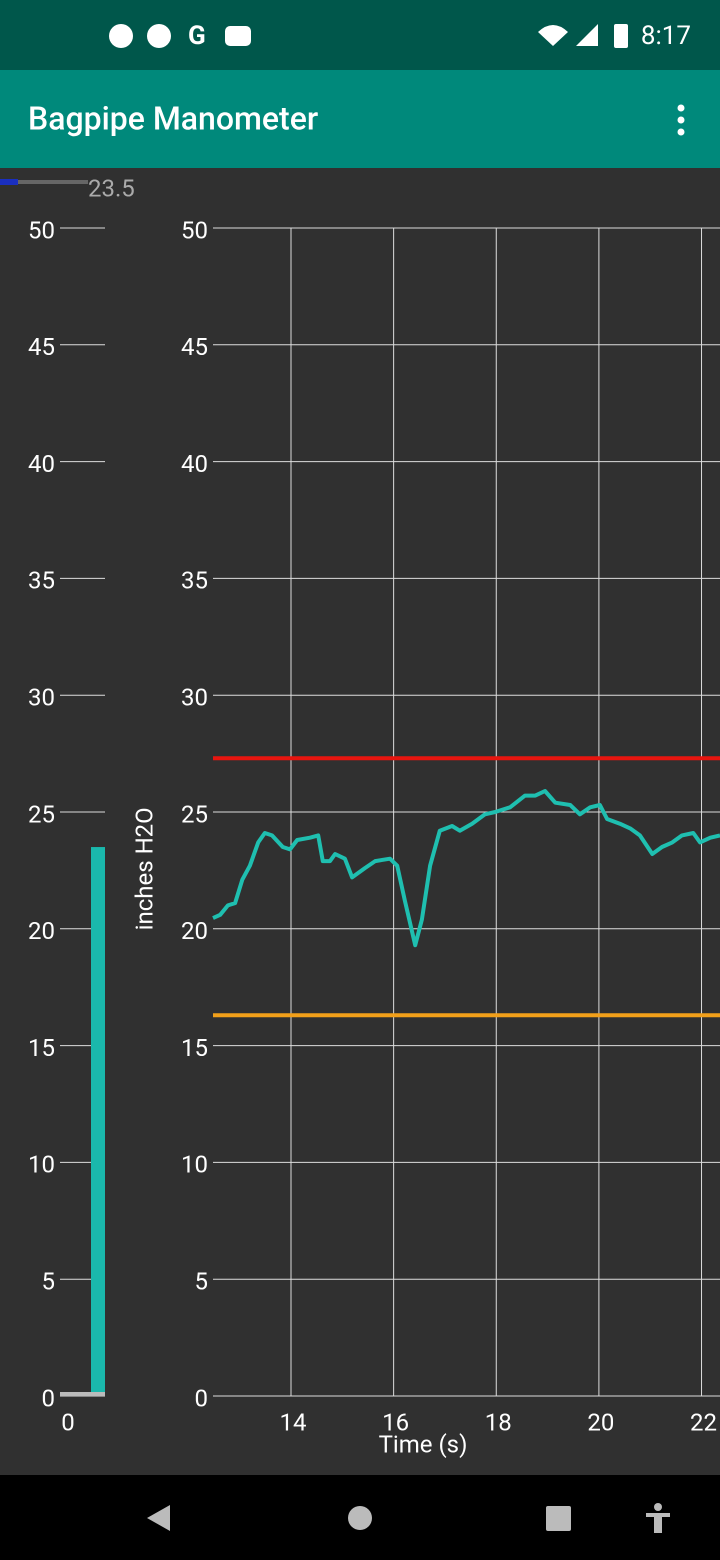 The image size is (720, 1560). Describe the element at coordinates (68, 1422) in the screenshot. I see `x-tick-label: 0` at that location.